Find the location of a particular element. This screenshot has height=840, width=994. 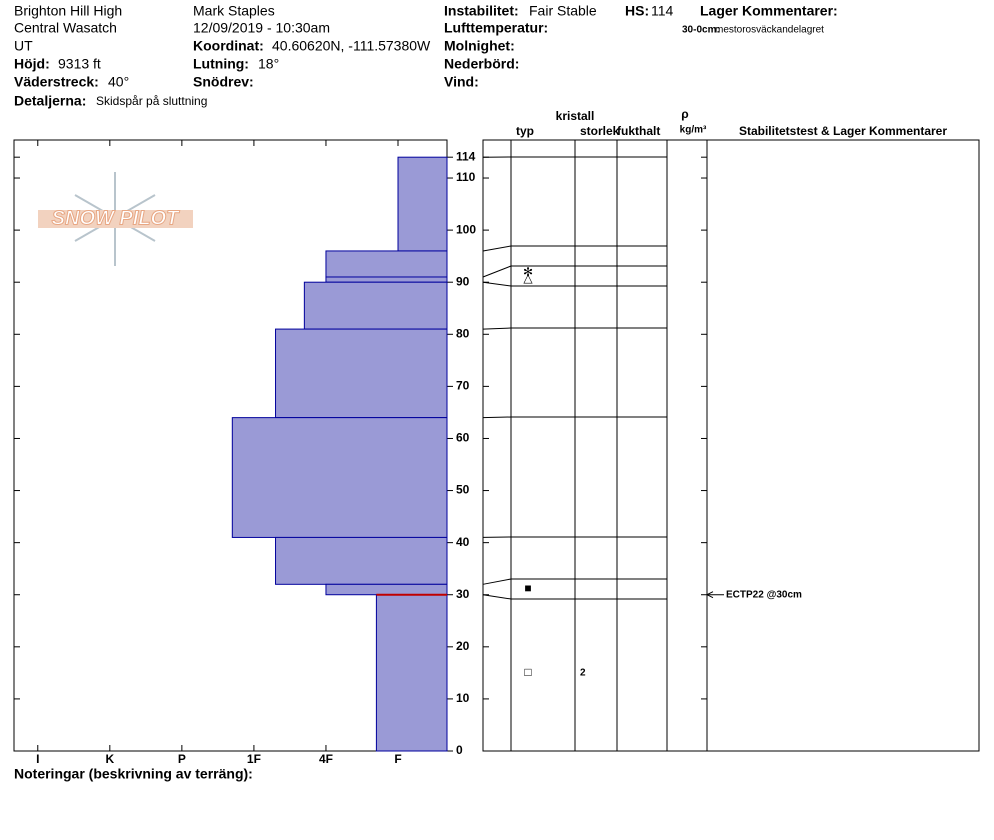

col-header: Stabilitetstest & Lager Kommentarer is located at coordinates (843, 131).